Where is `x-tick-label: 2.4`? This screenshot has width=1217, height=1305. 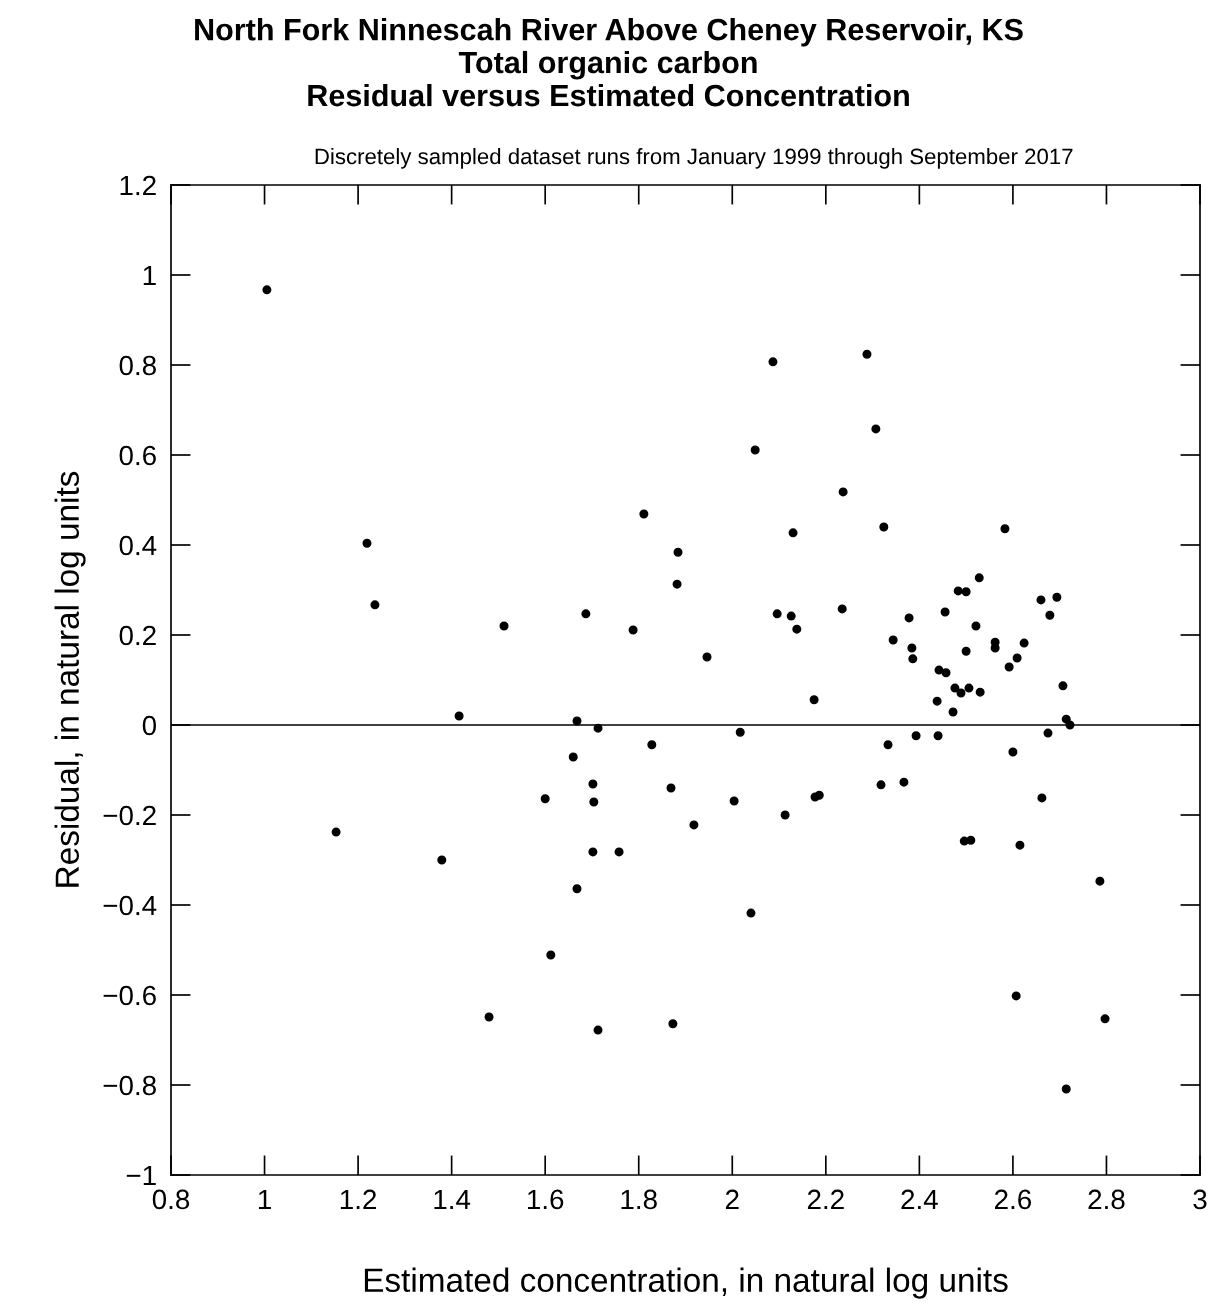 x-tick-label: 2.4 is located at coordinates (919, 1199).